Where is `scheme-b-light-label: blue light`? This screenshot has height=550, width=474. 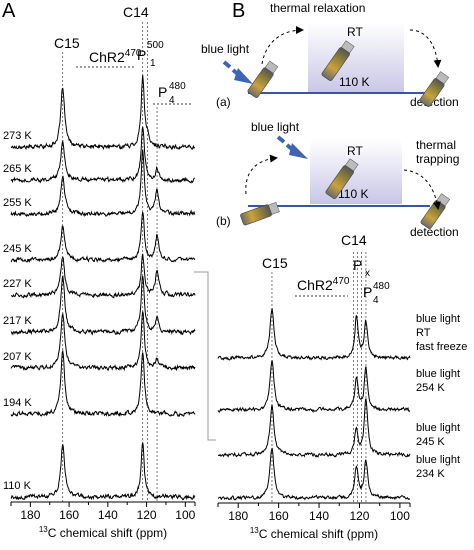 scheme-b-light-label: blue light is located at coordinates (275, 127).